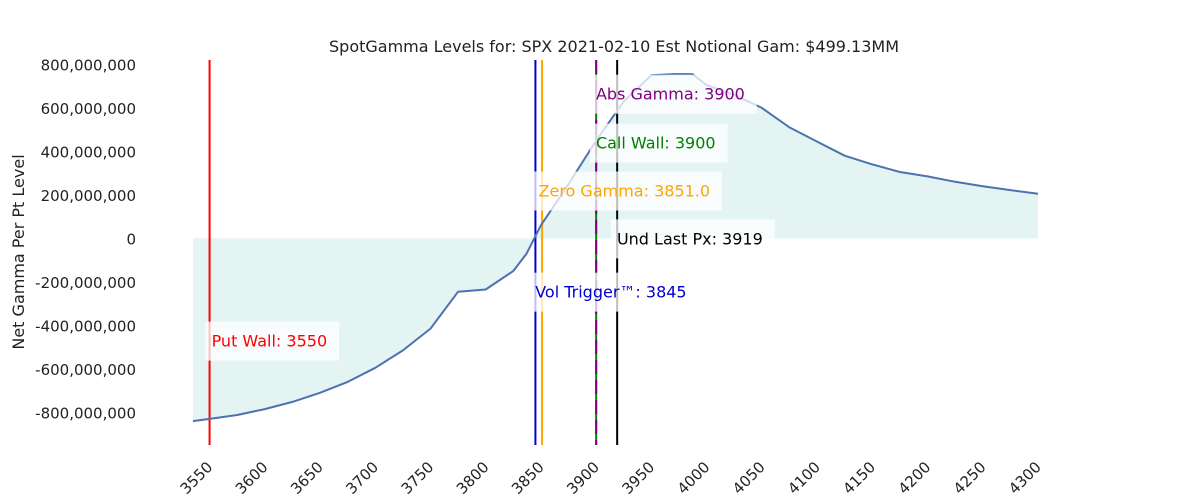  Describe the element at coordinates (1025, 478) in the screenshot. I see `x-tick-label: 4300` at that location.